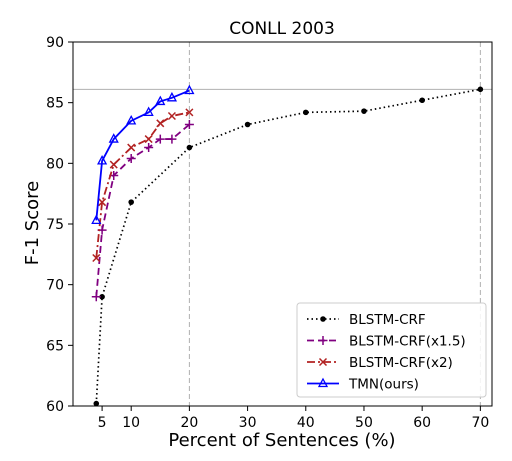 The image size is (512, 461). I want to click on legend-label: TMN(ours), so click(383, 385).